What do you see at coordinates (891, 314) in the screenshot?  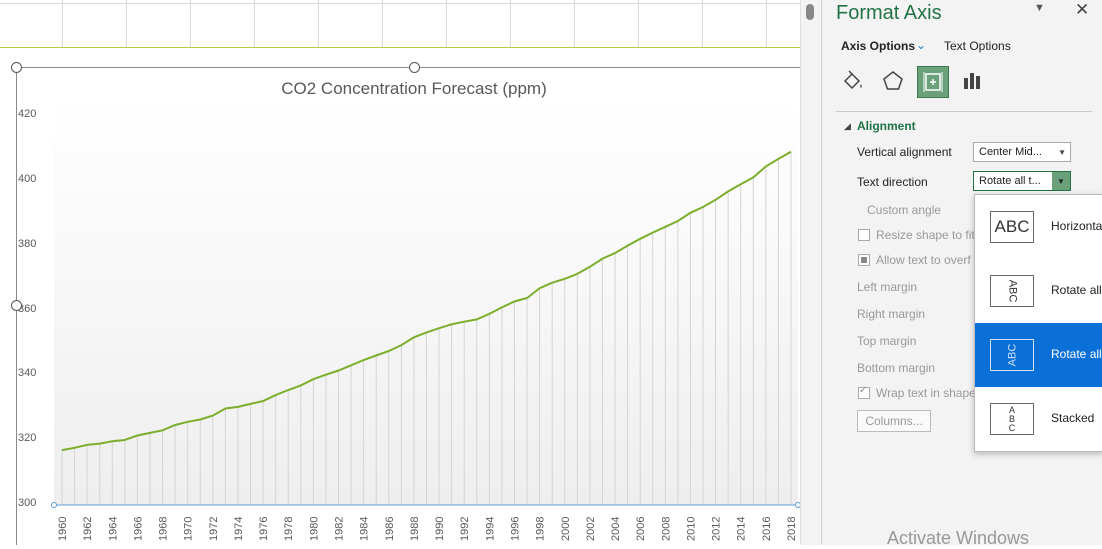 I see `right-margin-label: Right margin` at bounding box center [891, 314].